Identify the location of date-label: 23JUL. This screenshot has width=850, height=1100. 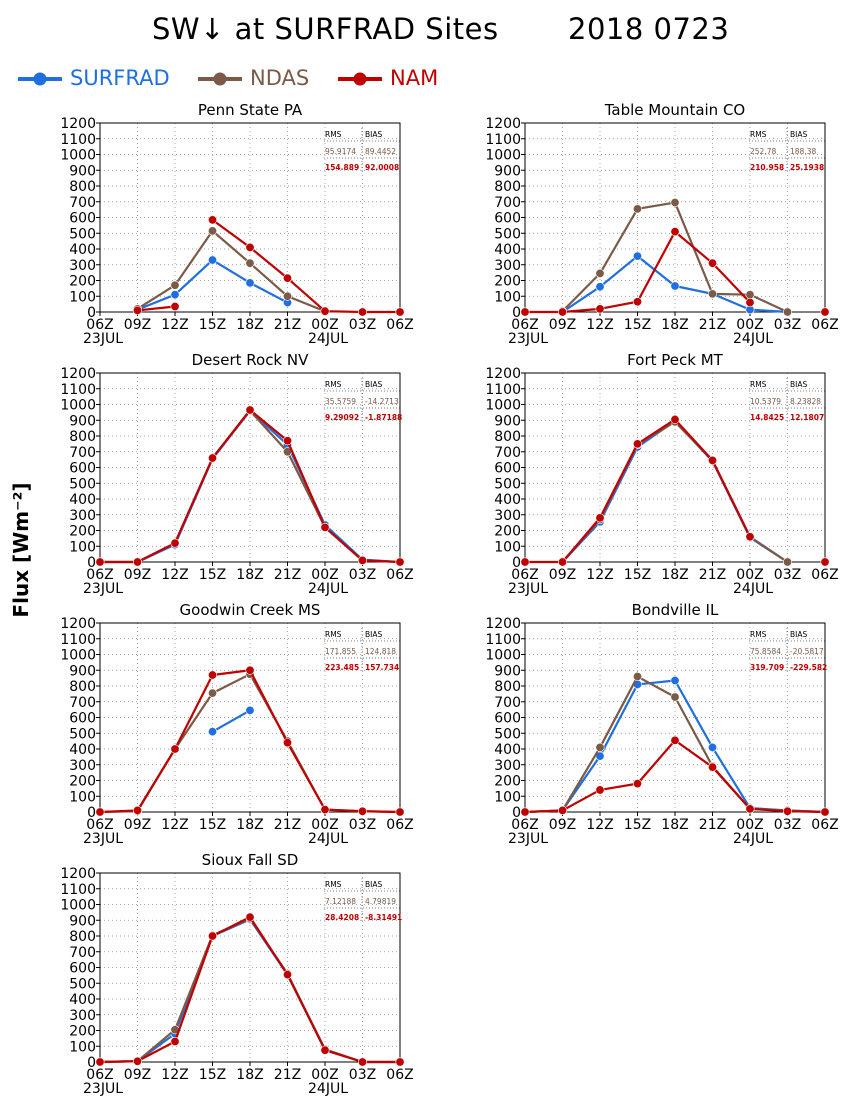
(103, 839).